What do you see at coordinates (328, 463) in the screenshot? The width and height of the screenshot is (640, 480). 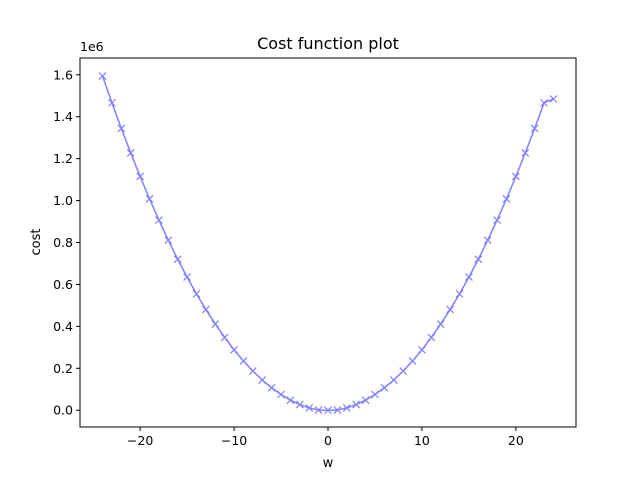 I see `x-axis-label: w` at bounding box center [328, 463].